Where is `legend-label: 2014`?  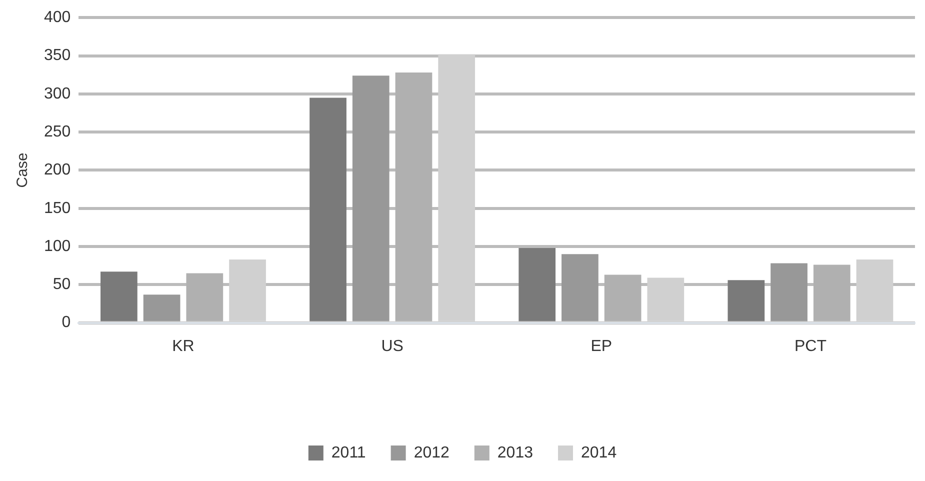 legend-label: 2014 is located at coordinates (599, 453).